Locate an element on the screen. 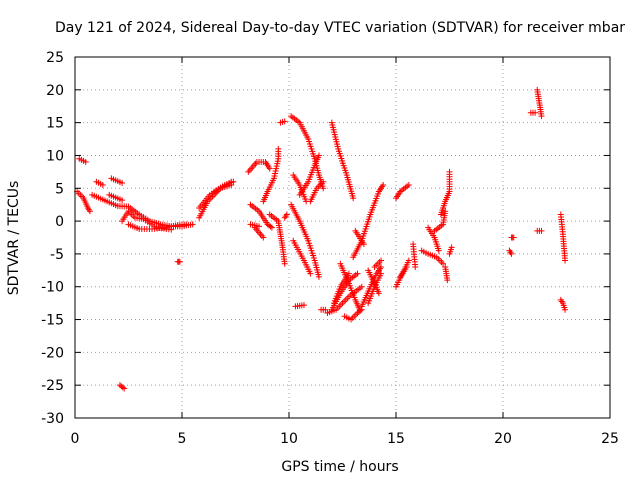  y-tick-label: -5 is located at coordinates (57, 255).